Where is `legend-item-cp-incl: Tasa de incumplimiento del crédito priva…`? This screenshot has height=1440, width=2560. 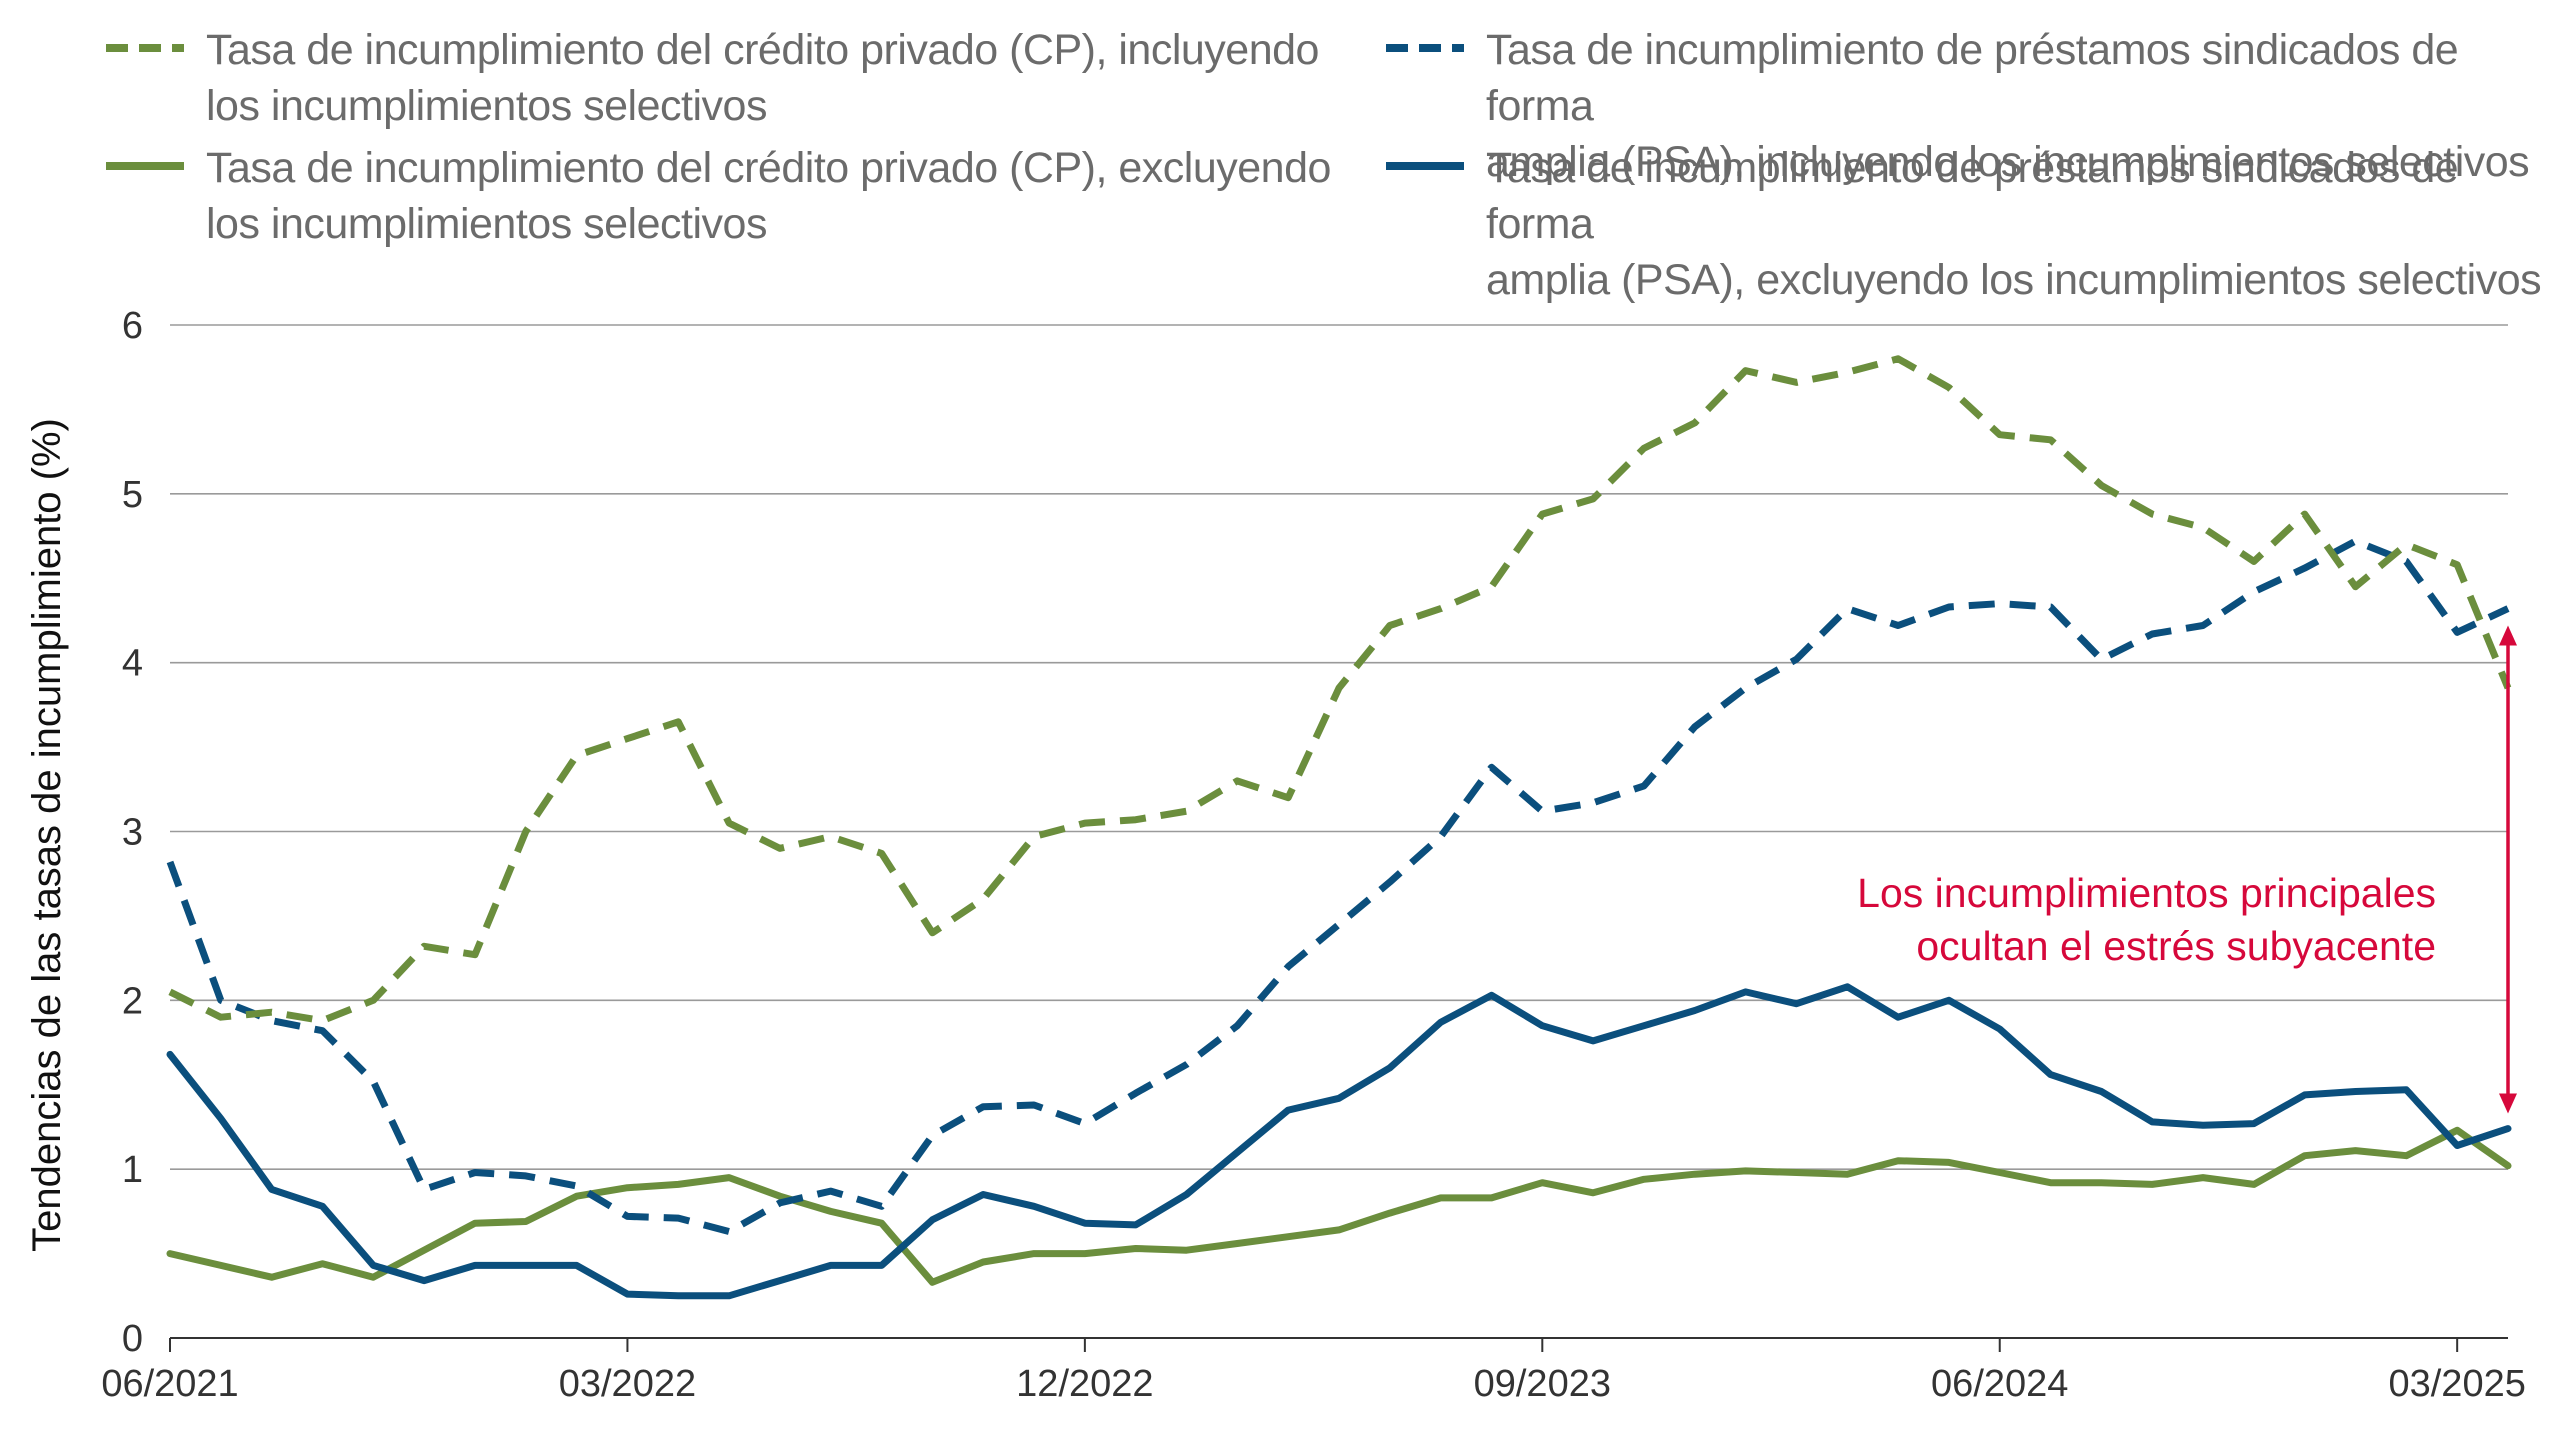
legend-item-cp-incl: Tasa de incumplimiento del crédito priva… is located at coordinates (711, 78).